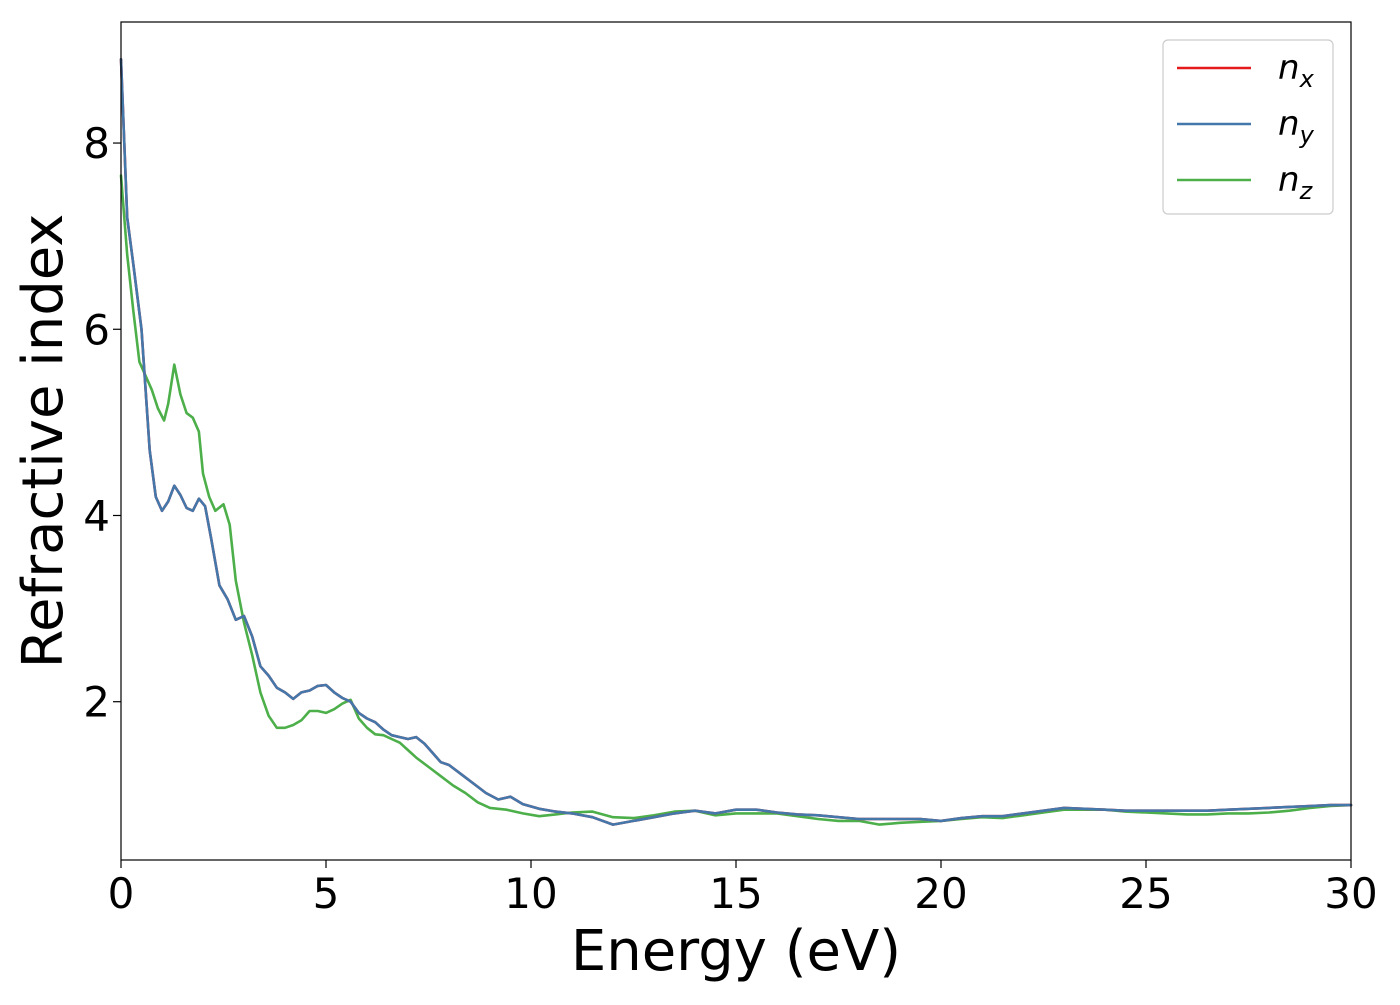 The height and width of the screenshot is (1005, 1400). What do you see at coordinates (96, 329) in the screenshot?
I see `y-tick-label: 6` at bounding box center [96, 329].